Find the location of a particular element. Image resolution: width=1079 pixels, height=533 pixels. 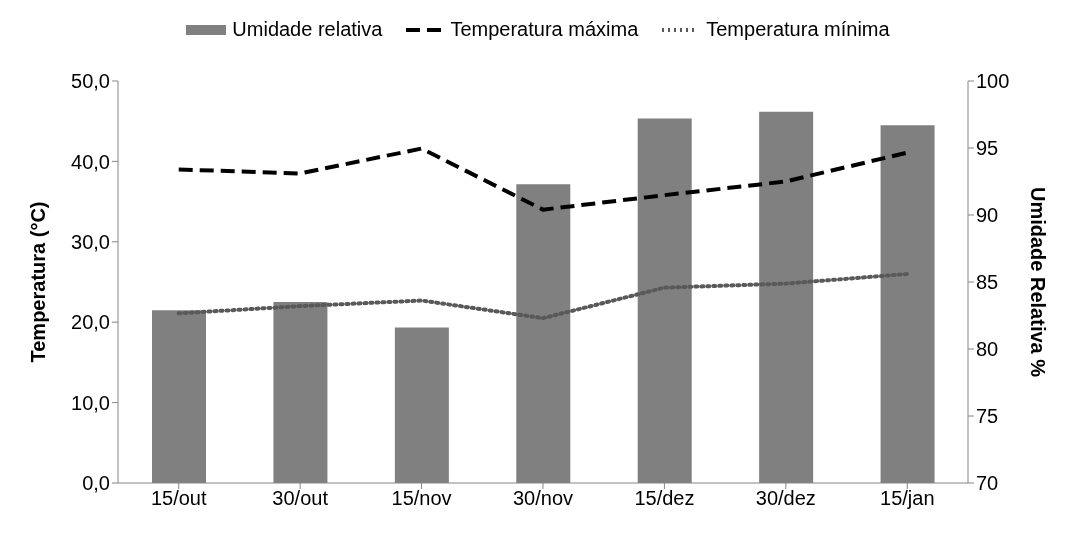

x-tick-label: 30/out is located at coordinates (300, 498).